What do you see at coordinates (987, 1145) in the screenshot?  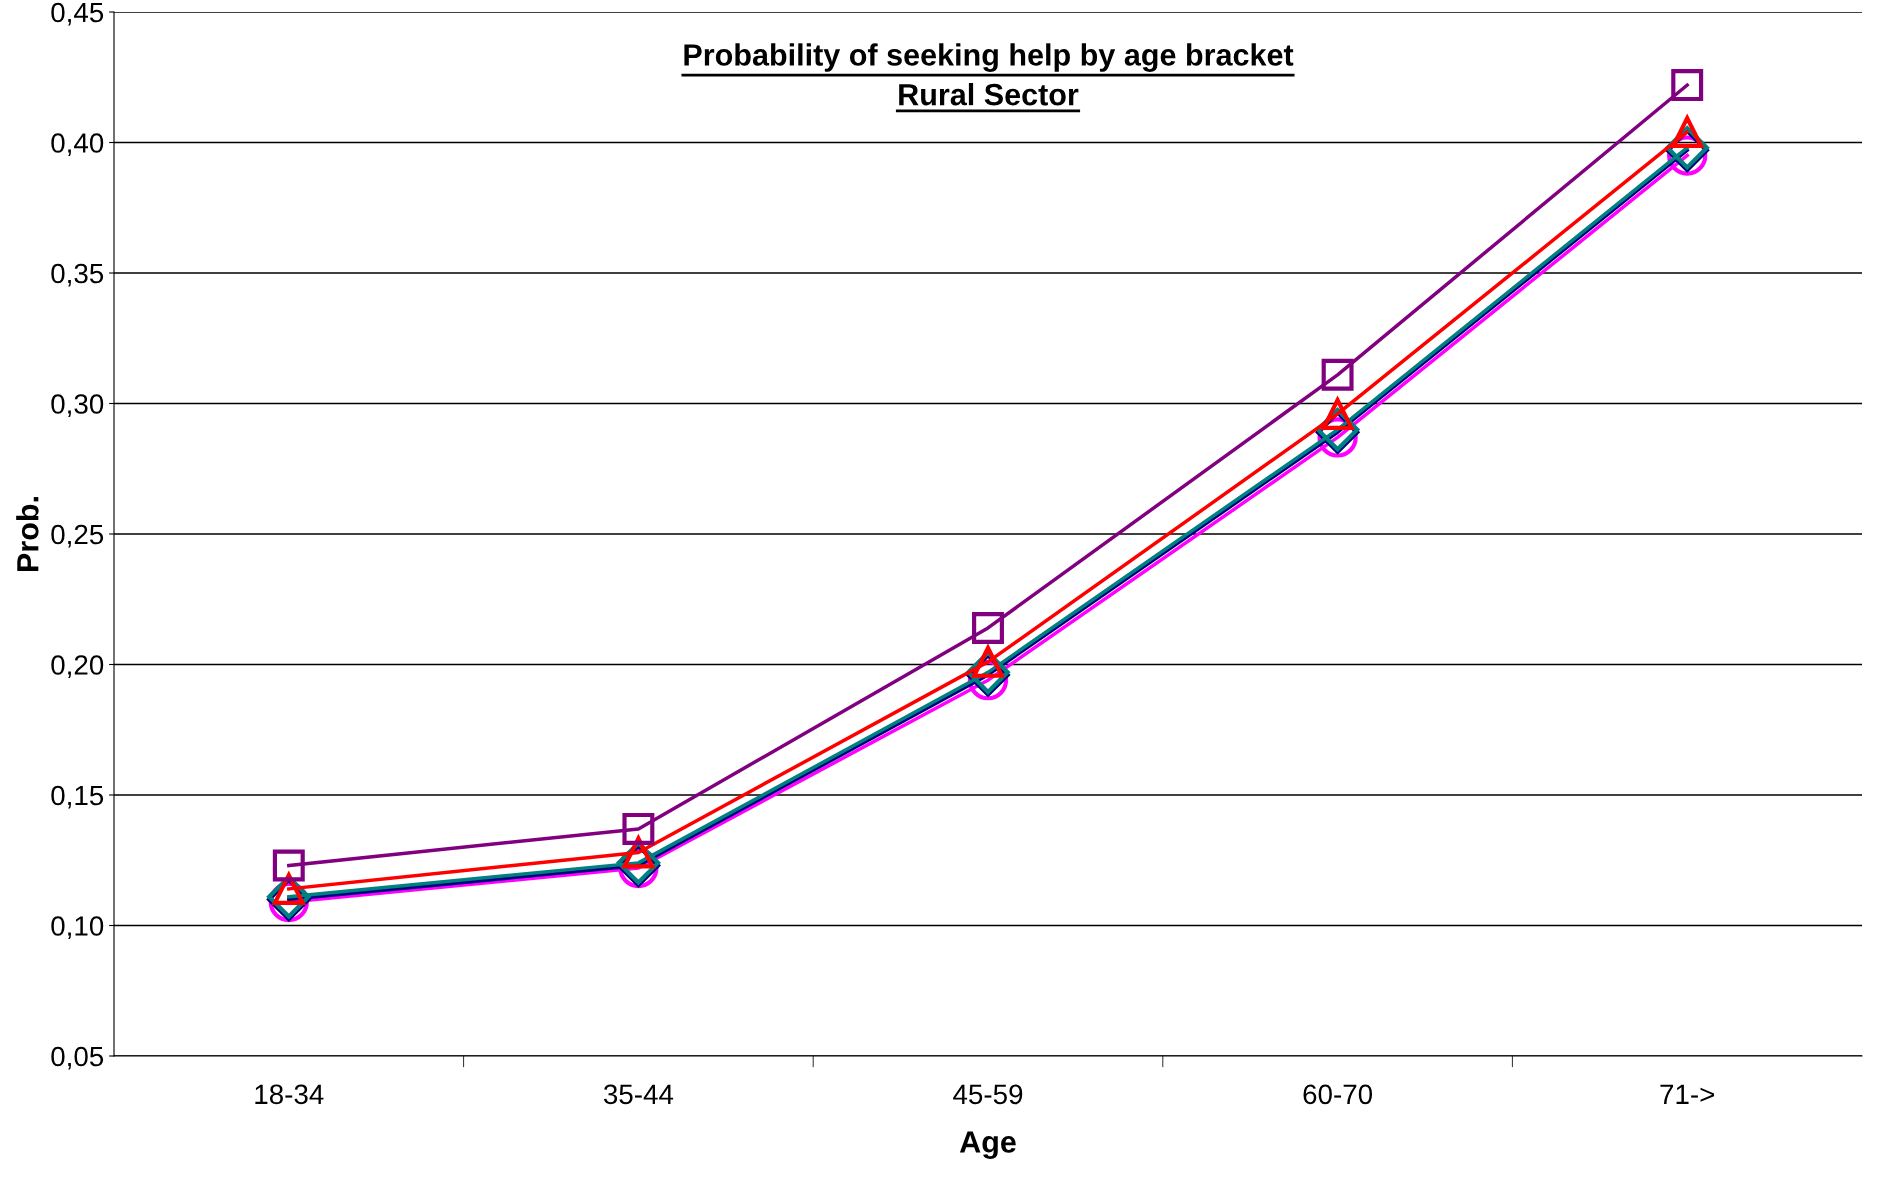 I see `x-axis-title: Age` at bounding box center [987, 1145].